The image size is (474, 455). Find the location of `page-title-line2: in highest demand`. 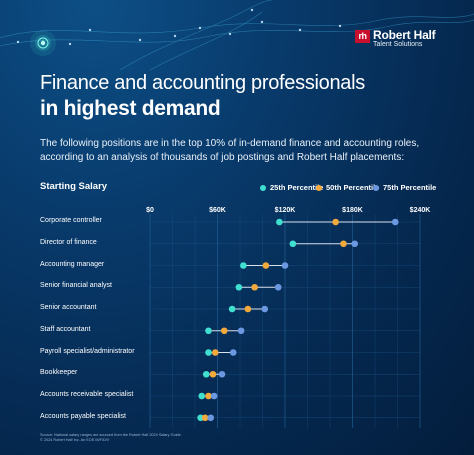

page-title-line2: in highest demand is located at coordinates (130, 108).